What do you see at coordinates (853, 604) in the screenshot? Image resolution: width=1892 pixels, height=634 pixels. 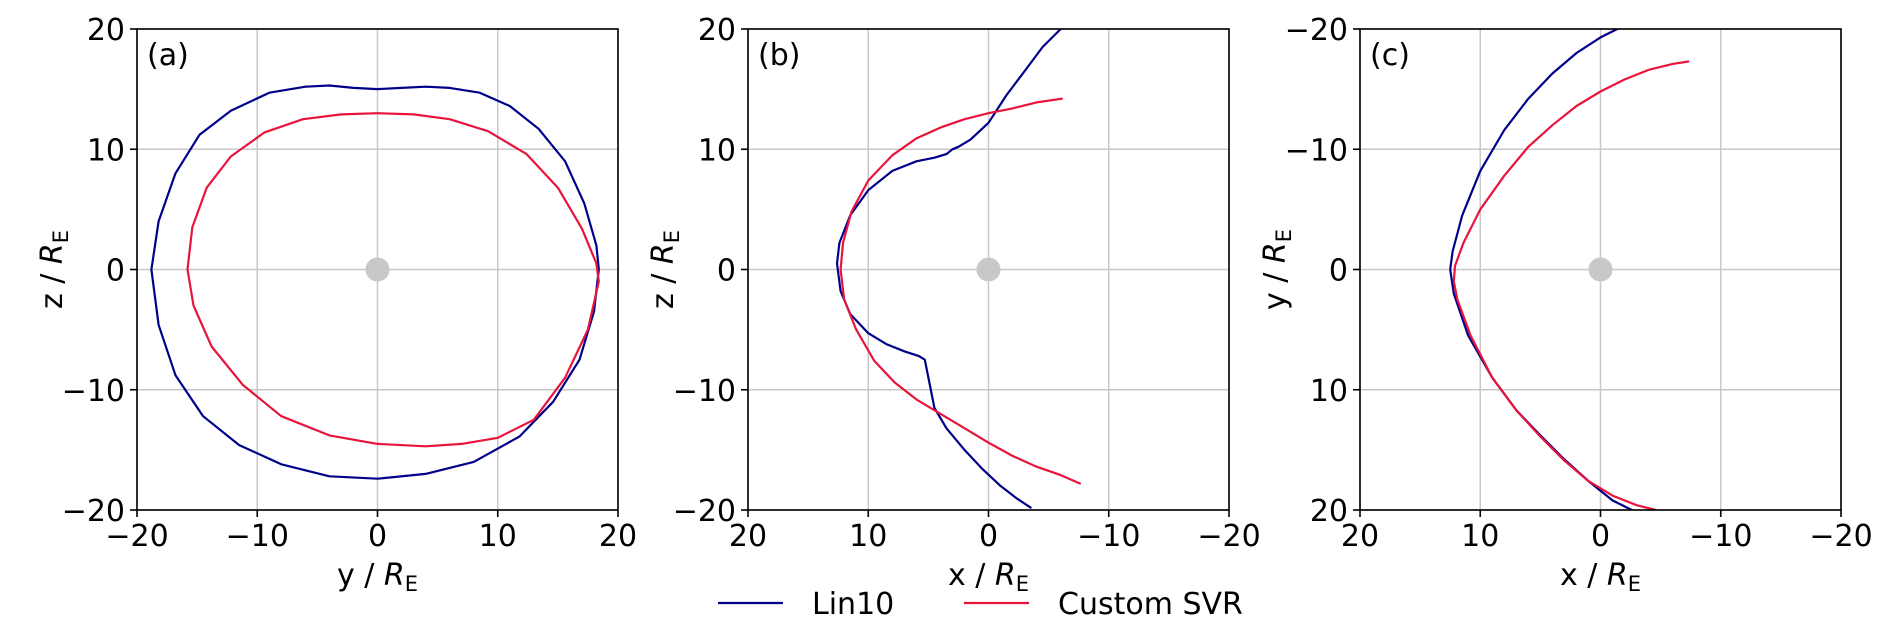 I see `legend-label-lin10: Lin10` at bounding box center [853, 604].